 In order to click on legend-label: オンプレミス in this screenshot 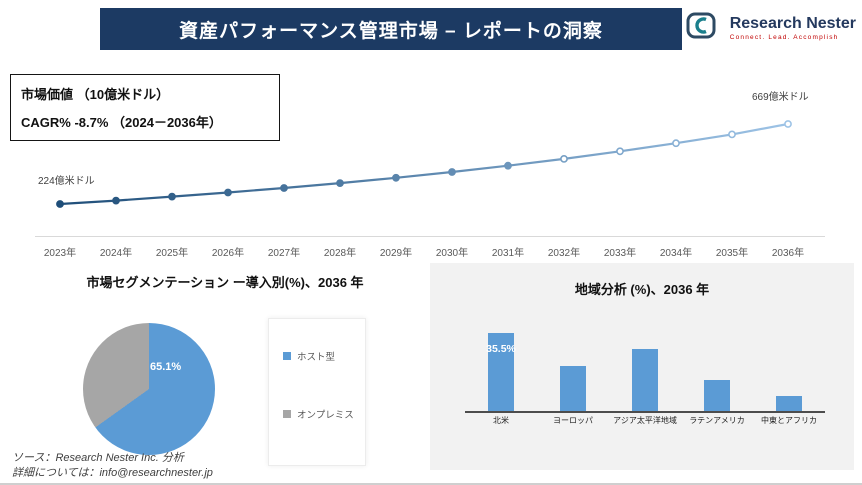, I will do `click(325, 415)`.